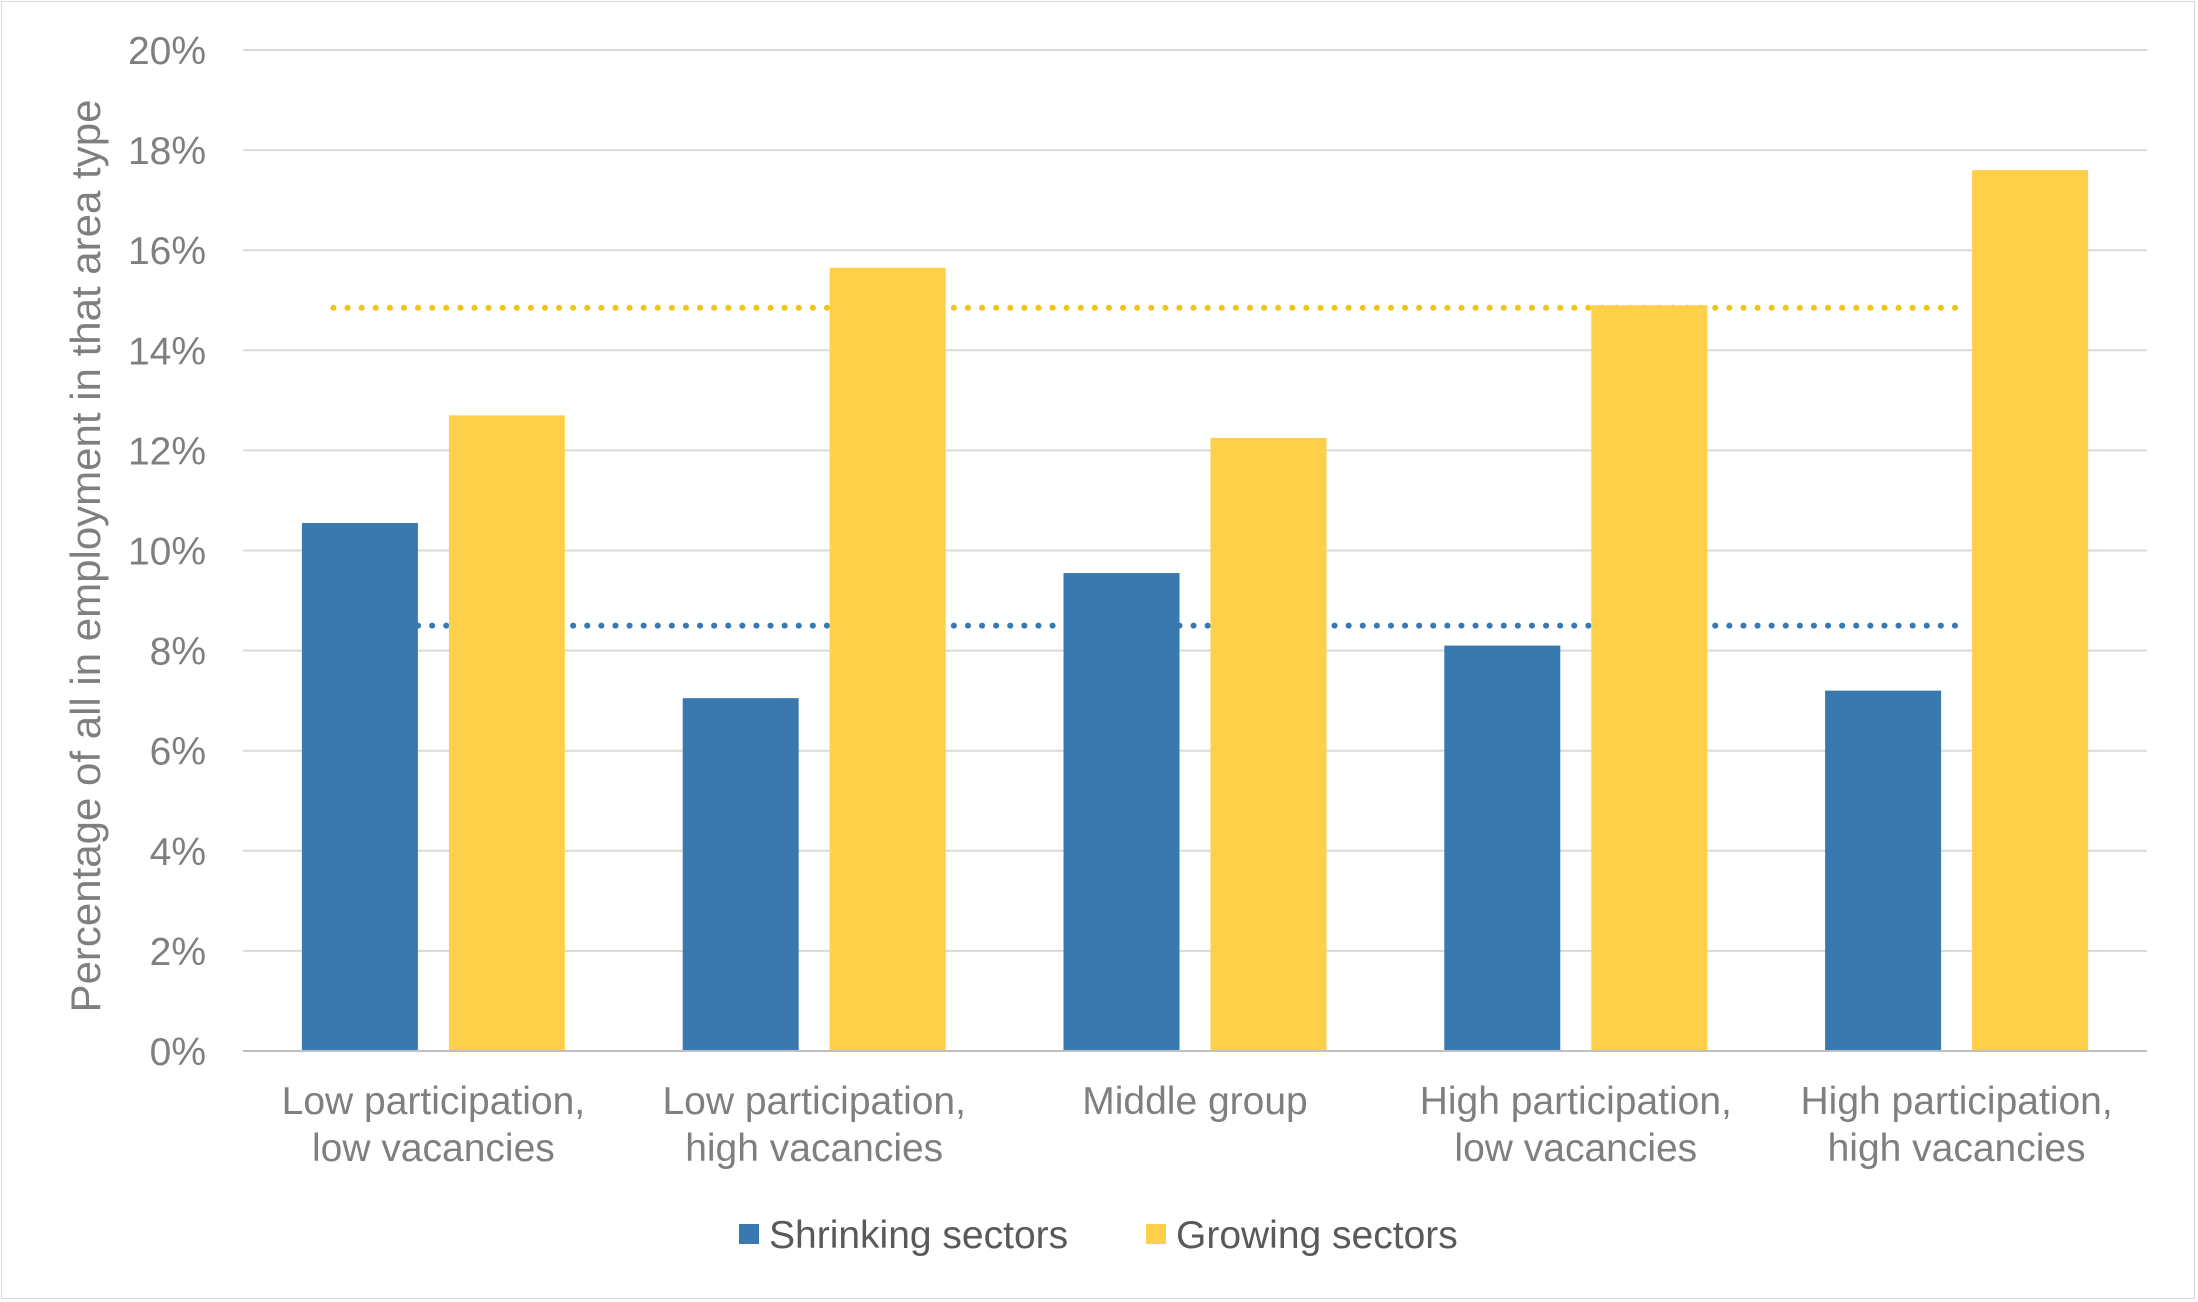 Image resolution: width=2198 pixels, height=1302 pixels. Describe the element at coordinates (1576, 1125) in the screenshot. I see `x-category-label: High participation, low vacancies` at that location.